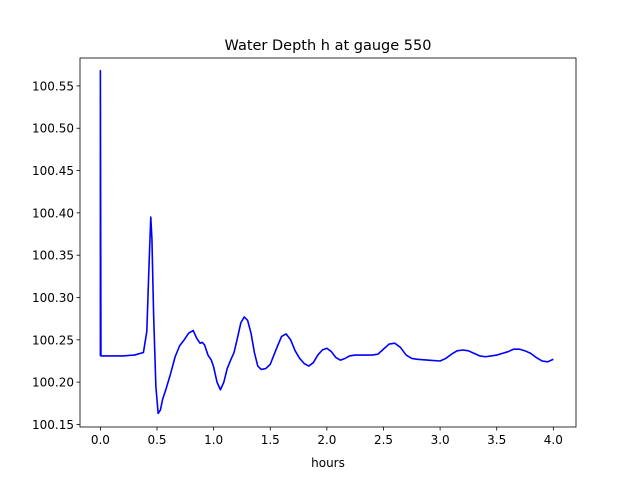 This screenshot has height=480, width=640. I want to click on x-tick-label: 0.0, so click(100, 440).